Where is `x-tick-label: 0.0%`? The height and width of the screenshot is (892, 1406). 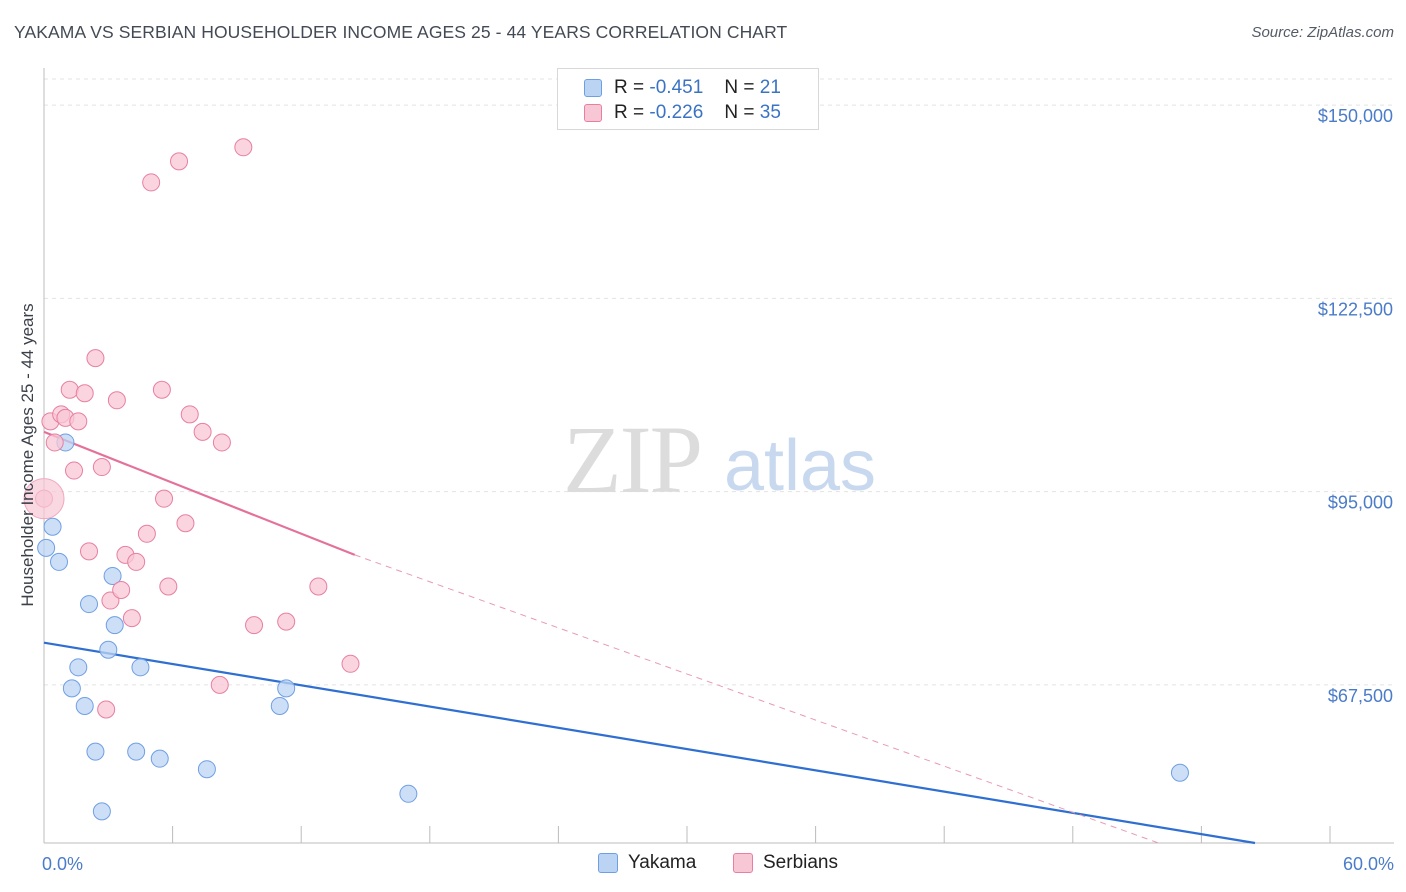
x-tick-label: 0.0% is located at coordinates (62, 864).